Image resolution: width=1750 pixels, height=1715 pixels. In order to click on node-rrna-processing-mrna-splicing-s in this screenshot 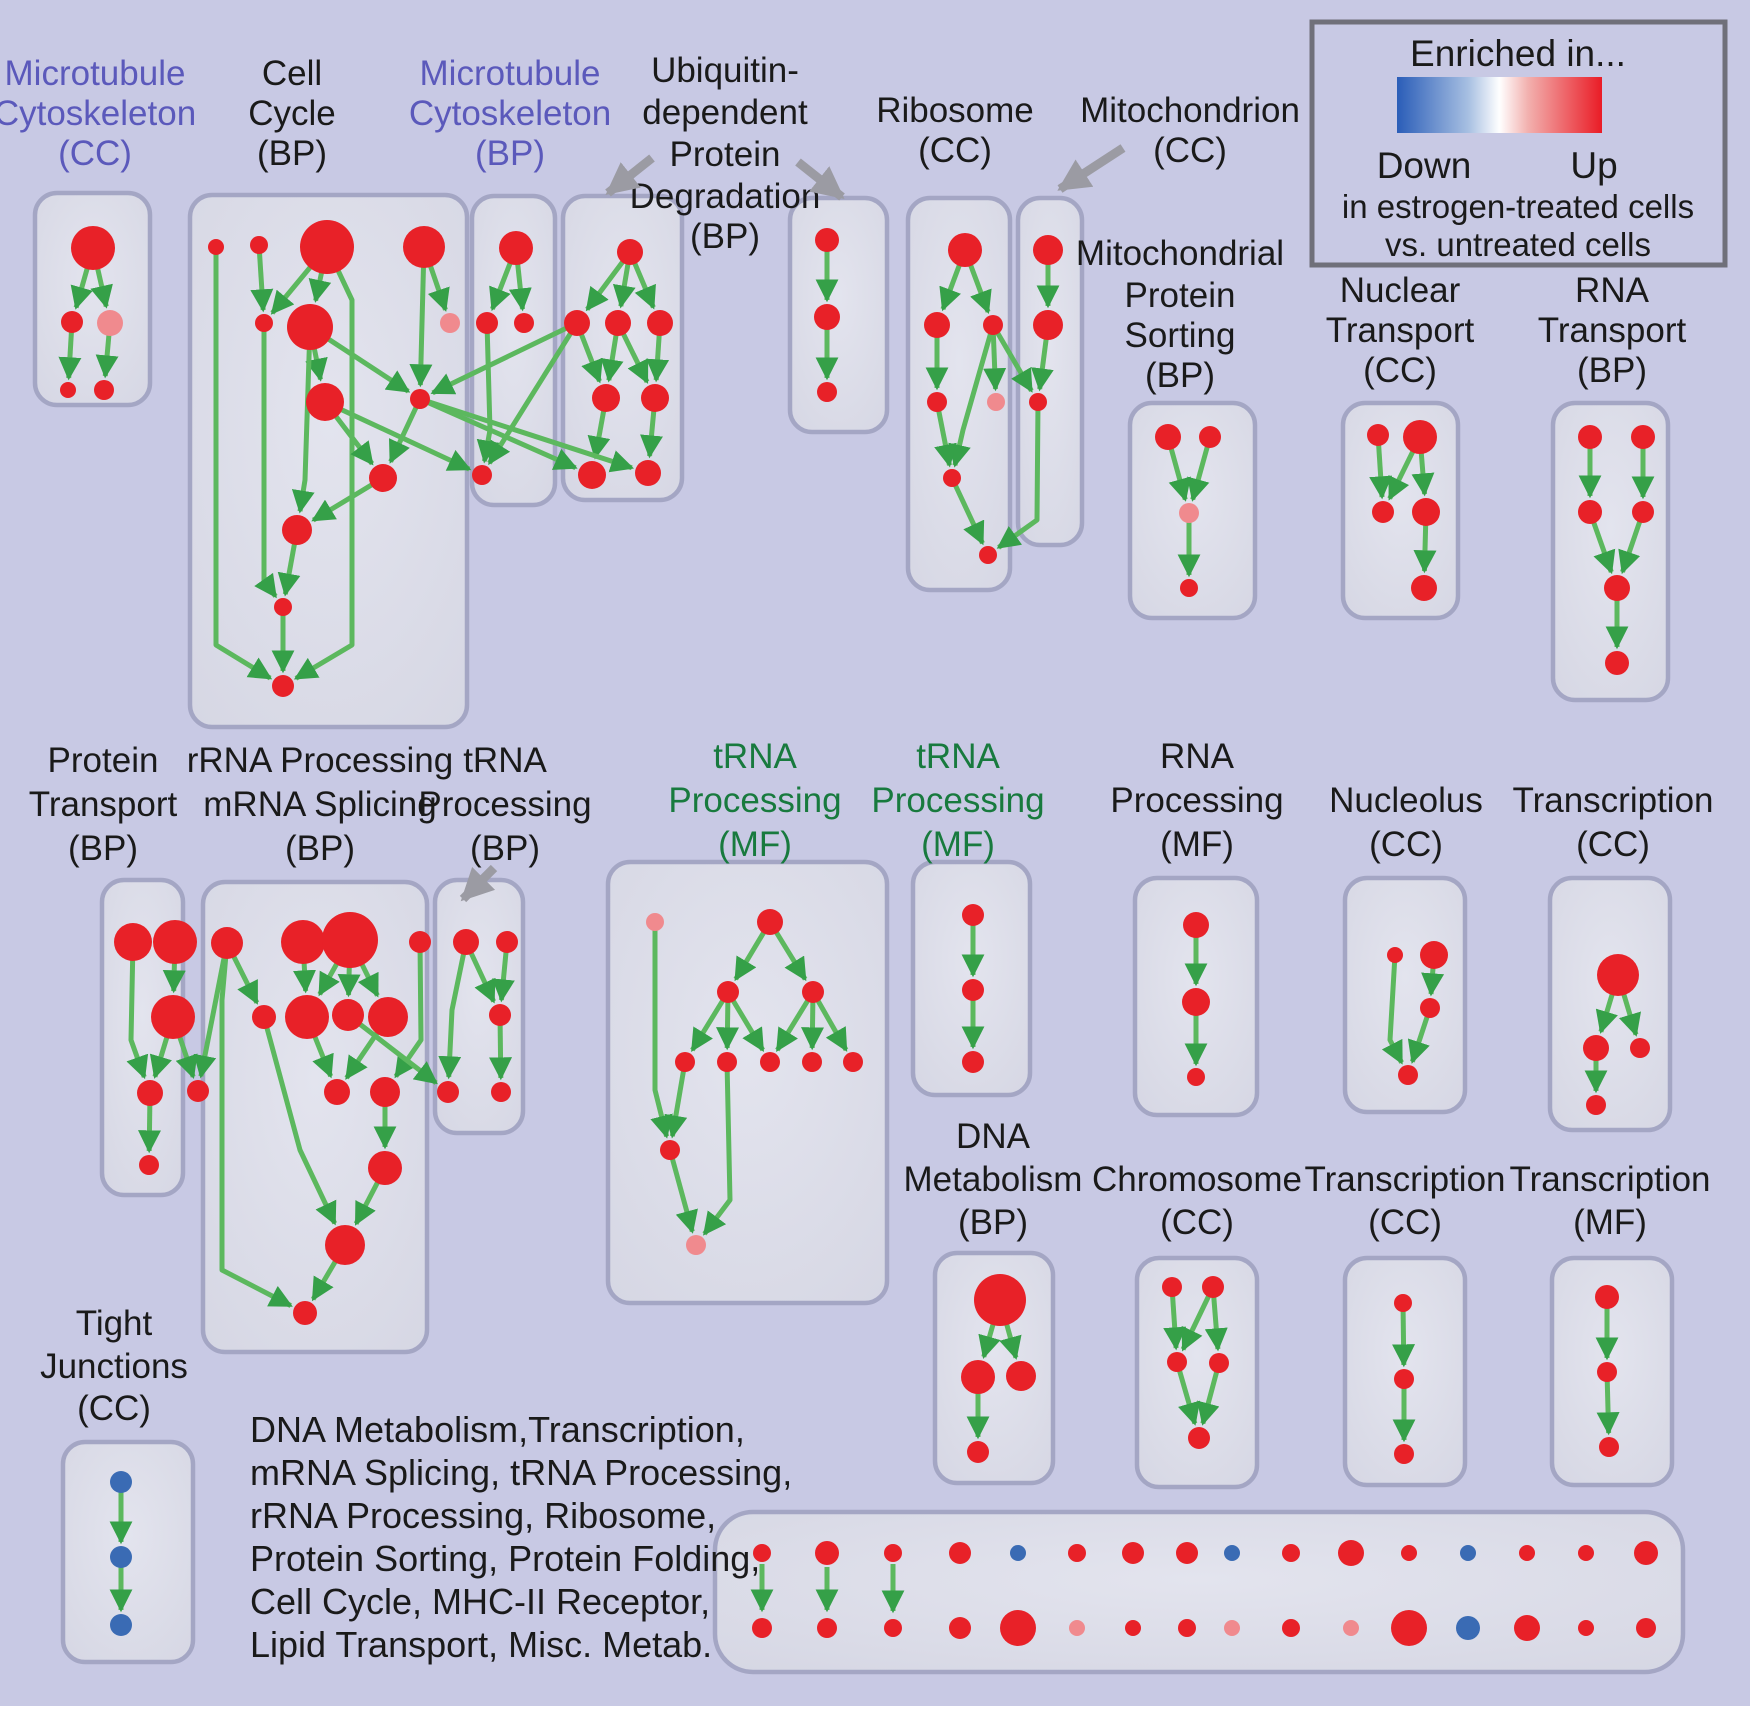, I will do `click(198, 1091)`.